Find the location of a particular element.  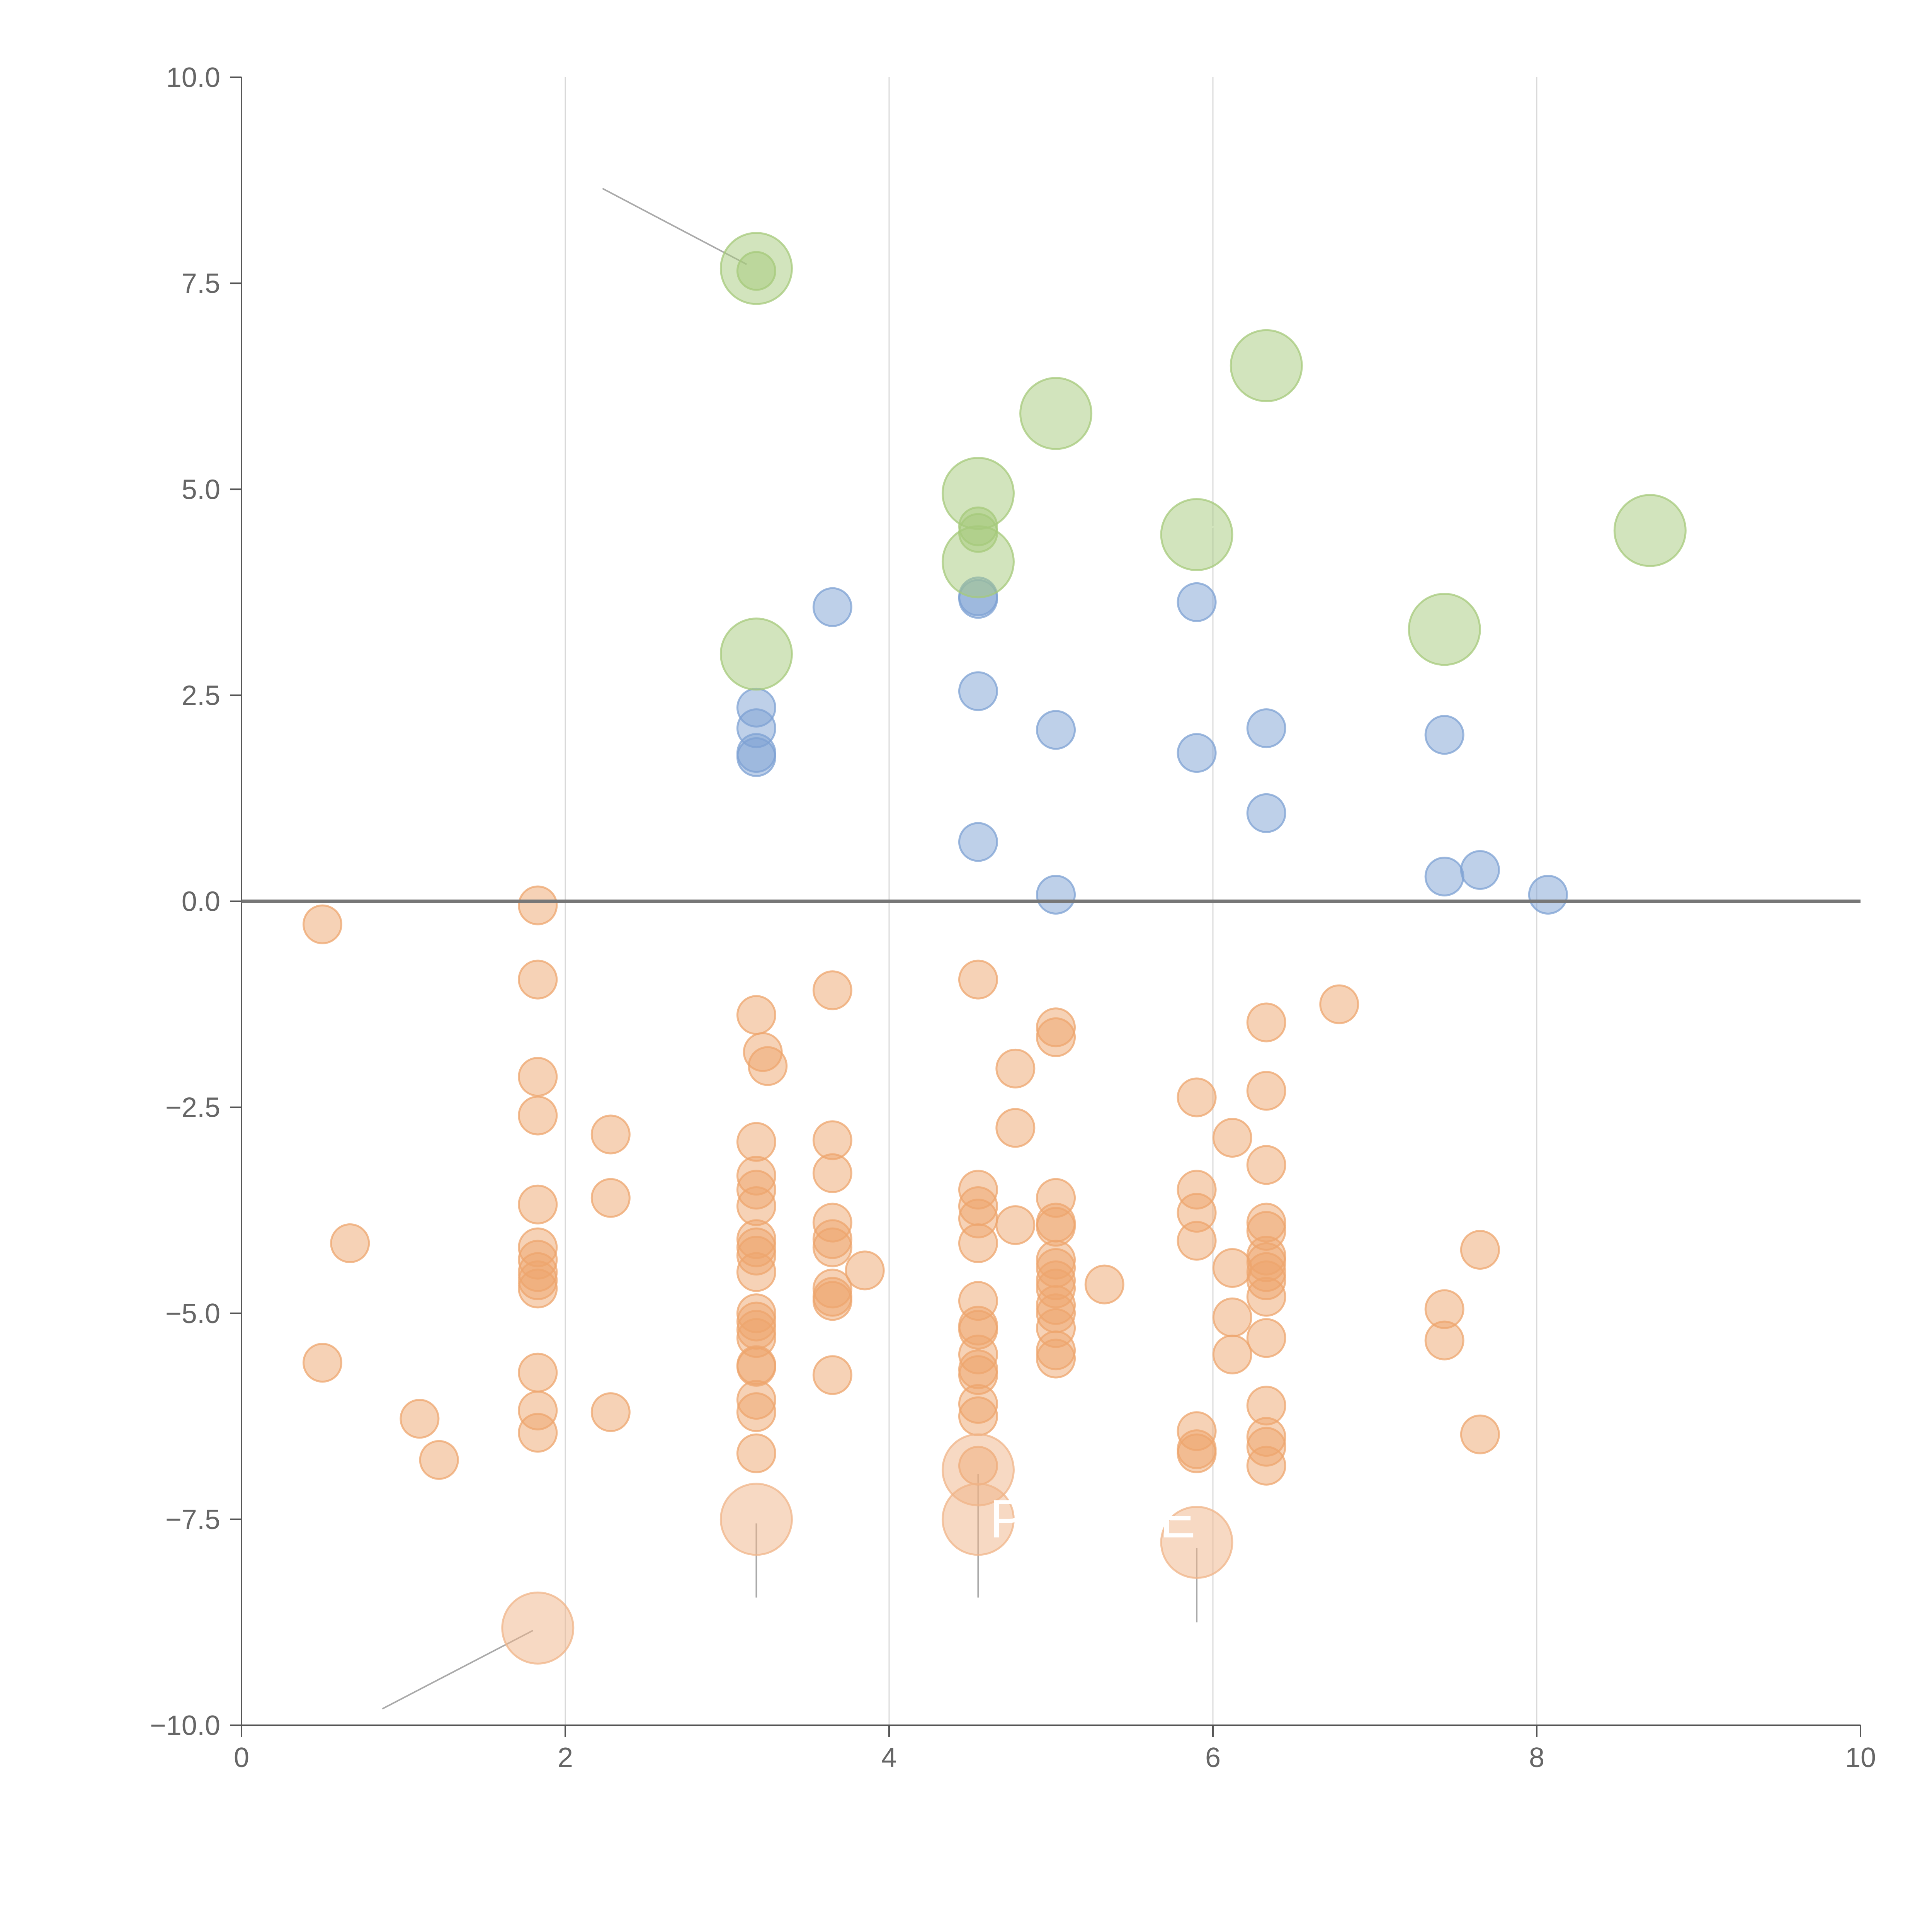

y-tick-label: −10.0 is located at coordinates (185, 1726).